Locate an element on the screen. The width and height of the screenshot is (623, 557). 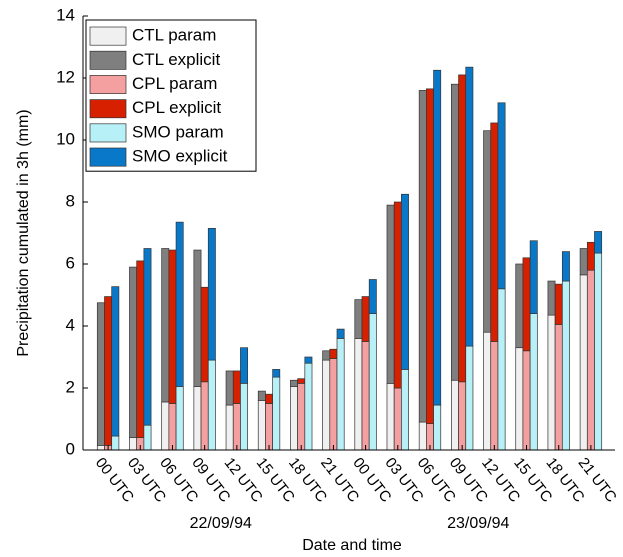
date-label: 22/09/94 is located at coordinates (221, 523).